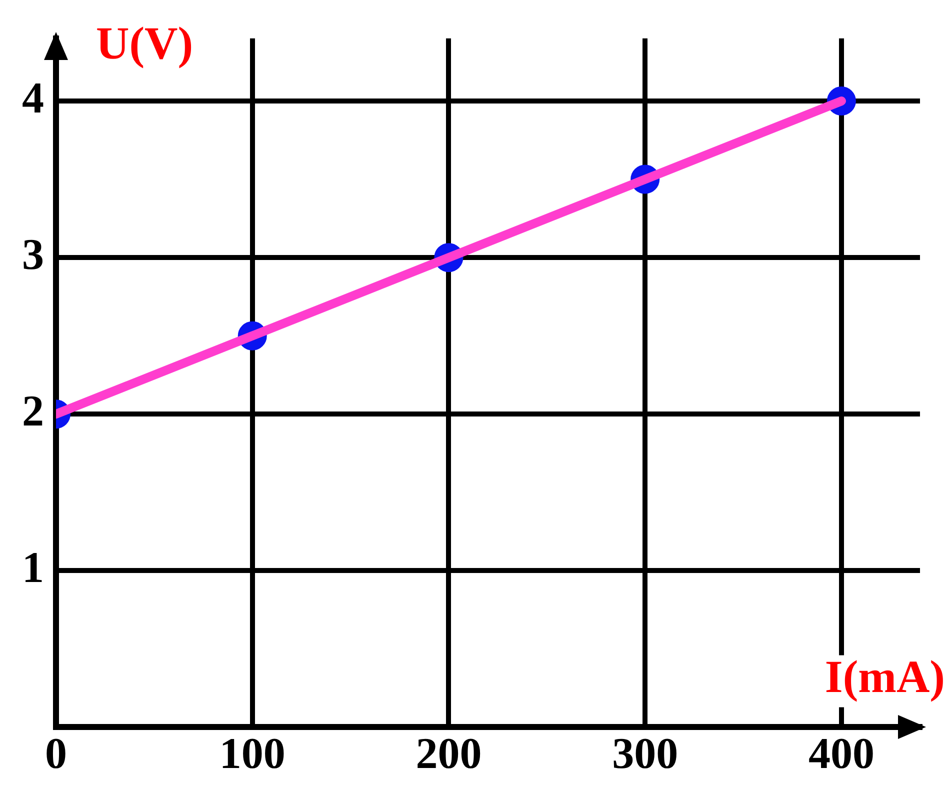 The image size is (950, 796). What do you see at coordinates (33, 567) in the screenshot?
I see `y-tick-label: 1` at bounding box center [33, 567].